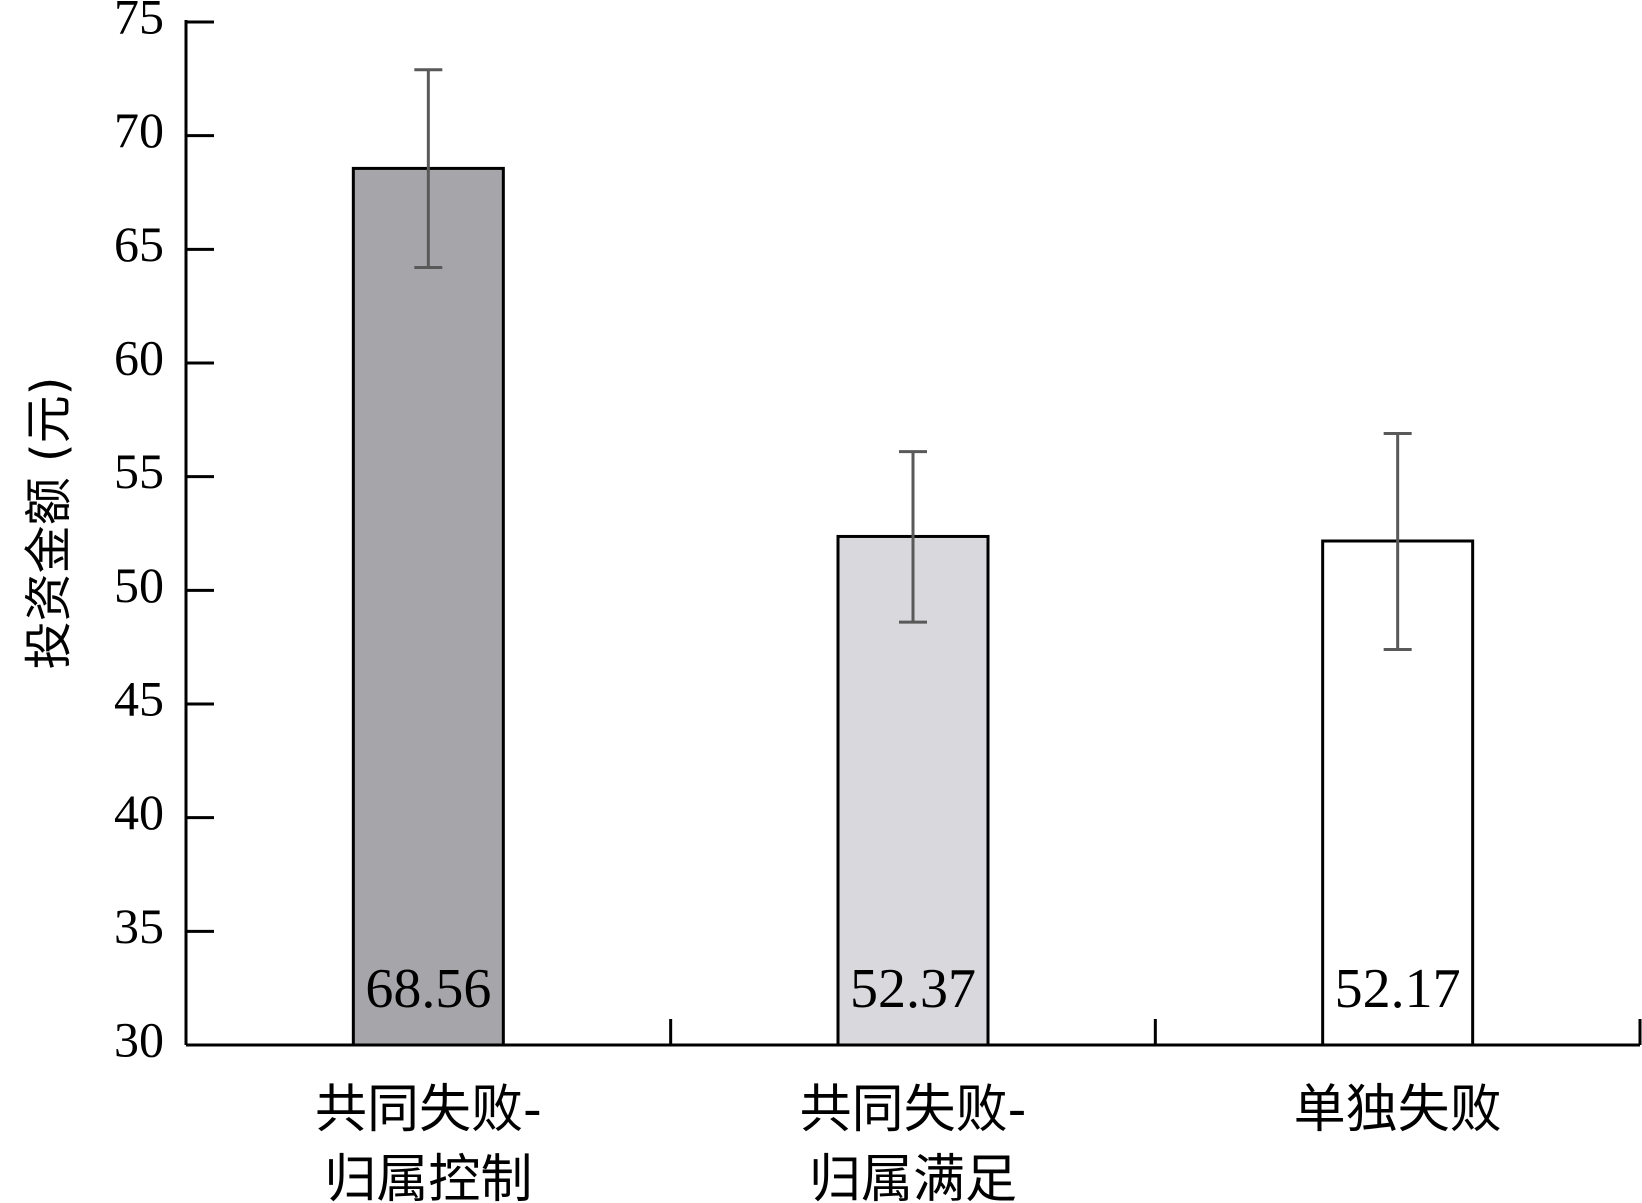  Describe the element at coordinates (139, 585) in the screenshot. I see `y-tick-label: 50` at that location.